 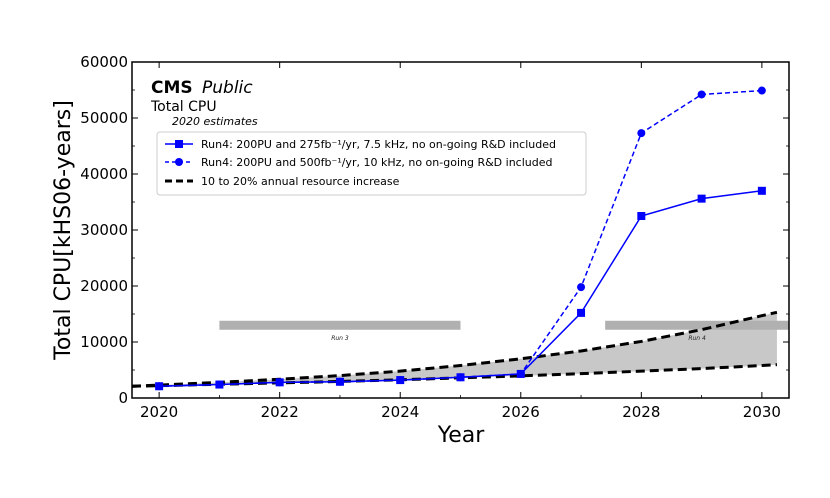 I want to click on run-period-layer: Run 3 Run 4, so click(x=504, y=331).